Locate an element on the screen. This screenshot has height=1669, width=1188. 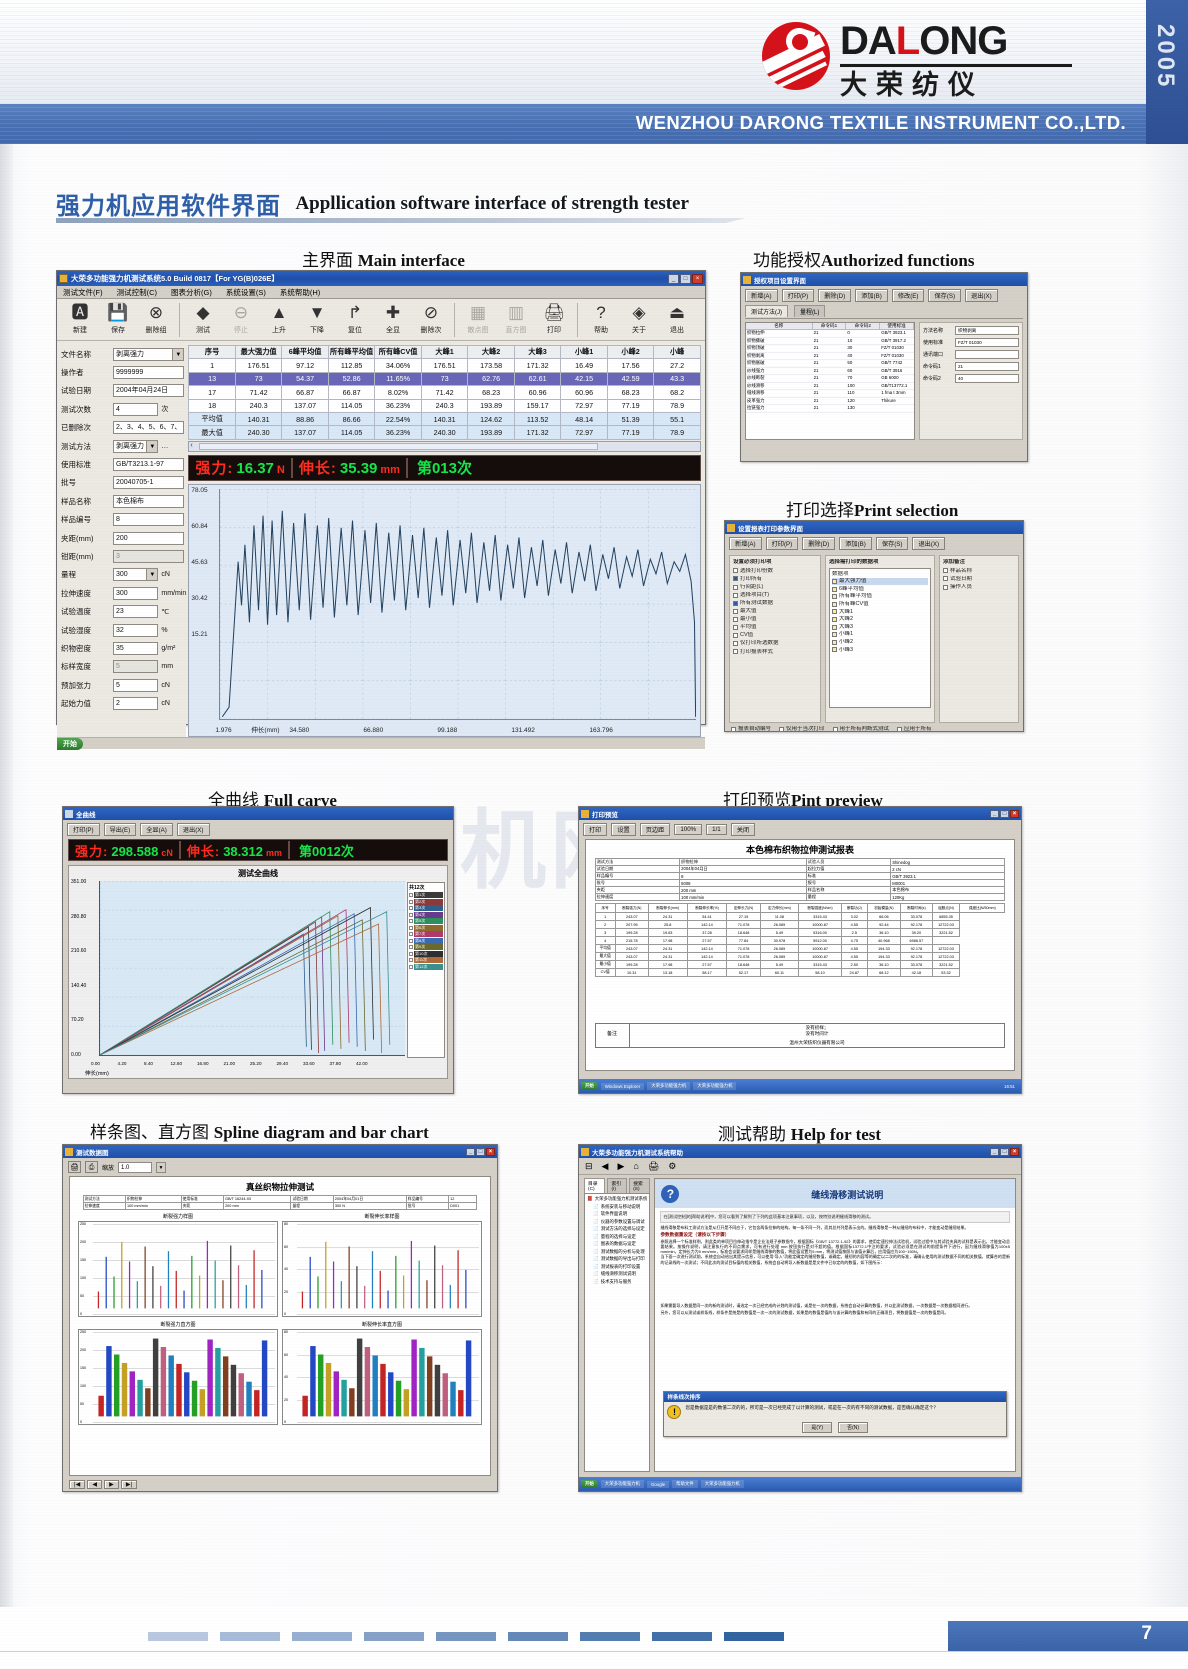
col-header-8: 小峰1 is located at coordinates (584, 352).